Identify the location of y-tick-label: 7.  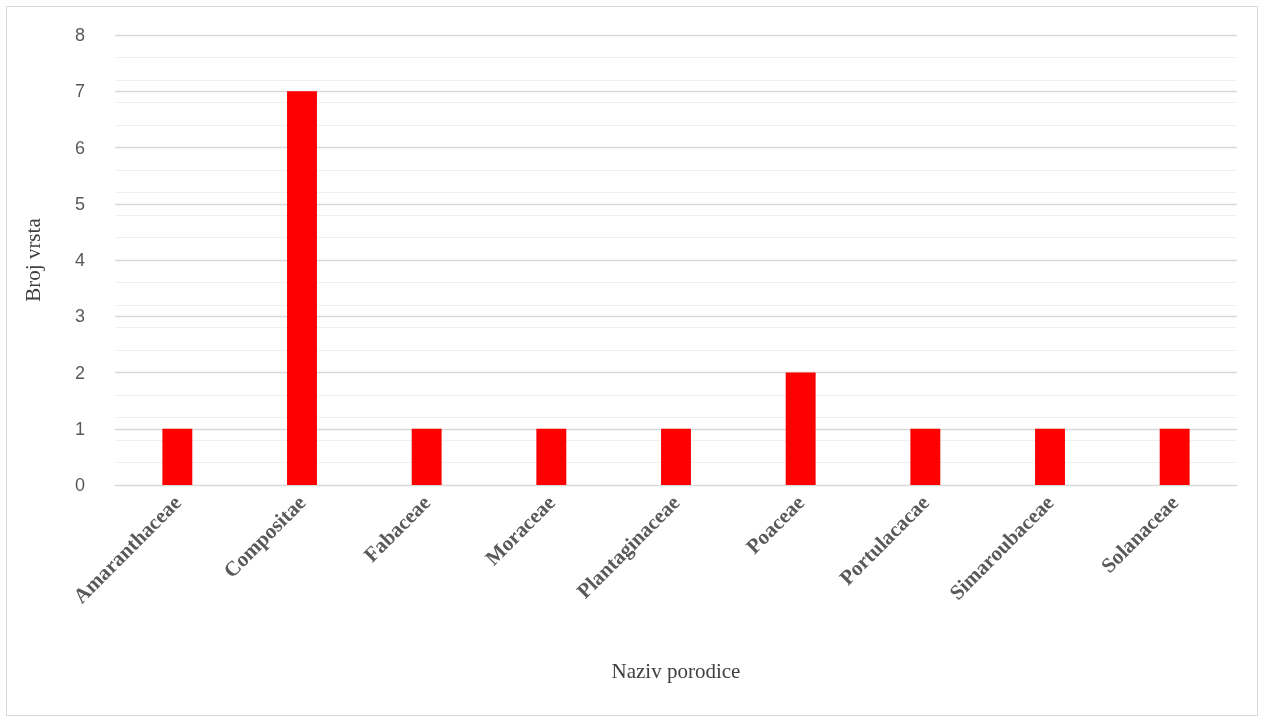
(79, 91).